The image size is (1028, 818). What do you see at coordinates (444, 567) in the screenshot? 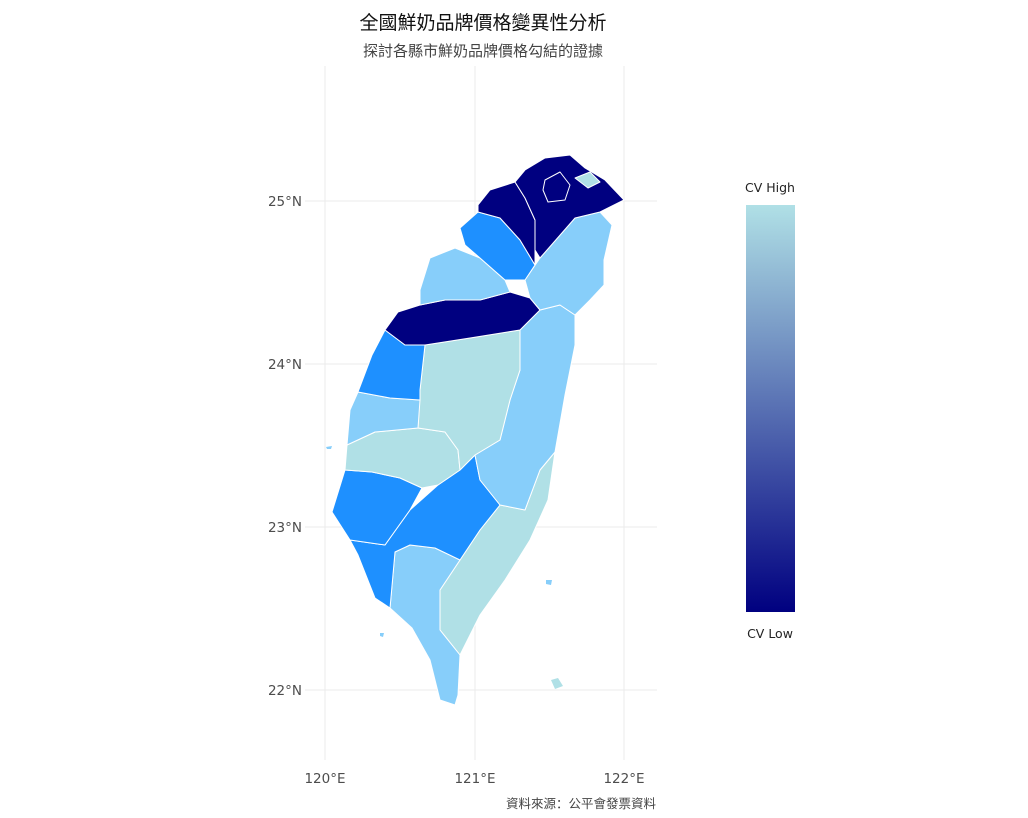
I see `islands` at bounding box center [444, 567].